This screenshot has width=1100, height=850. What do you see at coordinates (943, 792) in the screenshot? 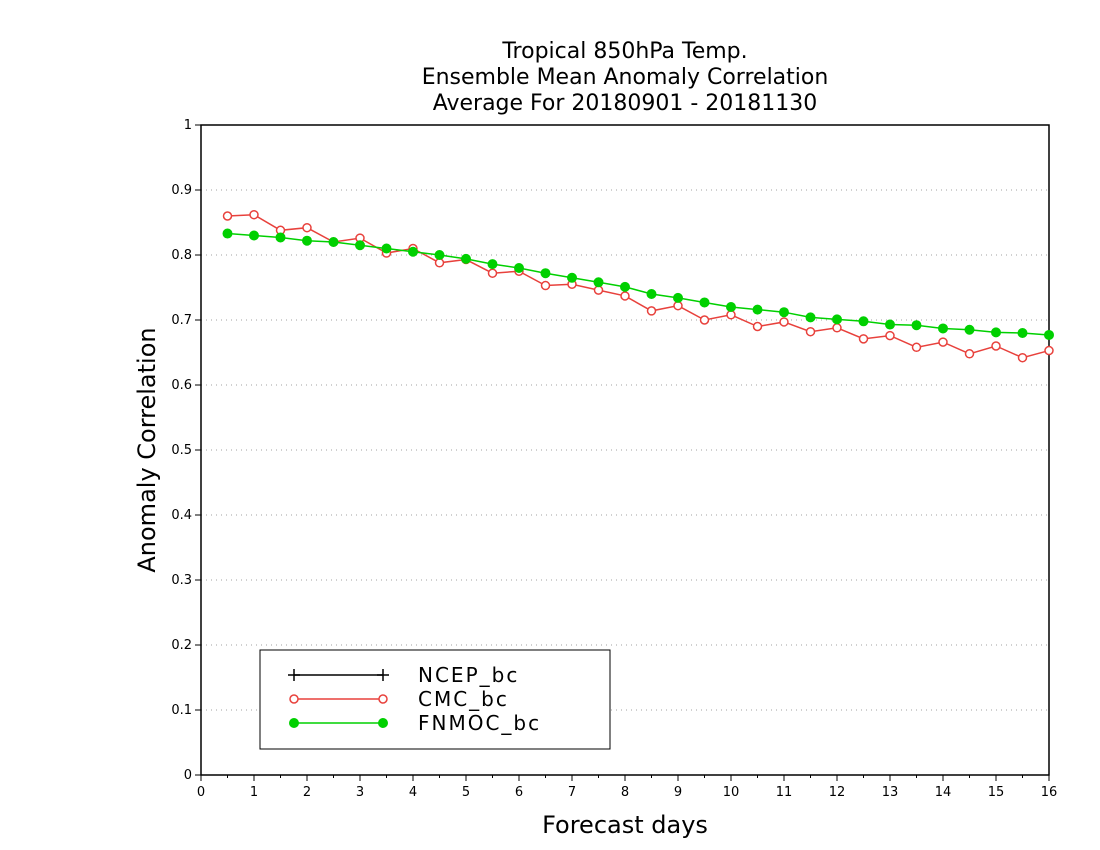
I see `x-tick-label: 14` at bounding box center [943, 792].